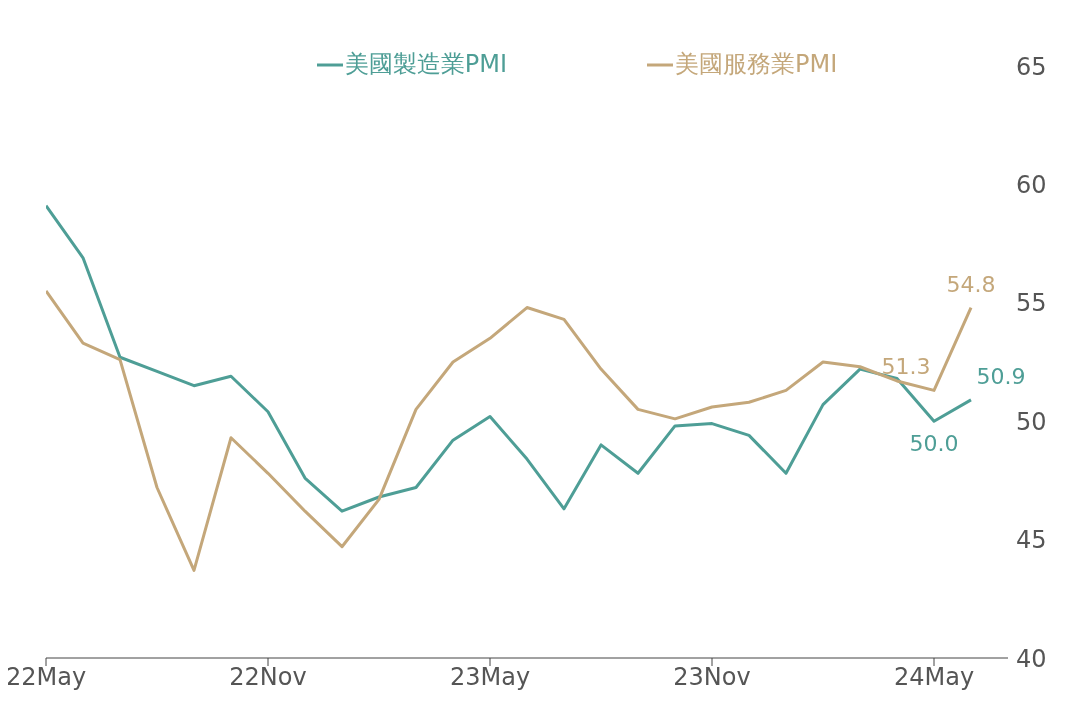  What do you see at coordinates (1031, 421) in the screenshot?
I see `y-tick-label: 50` at bounding box center [1031, 421].